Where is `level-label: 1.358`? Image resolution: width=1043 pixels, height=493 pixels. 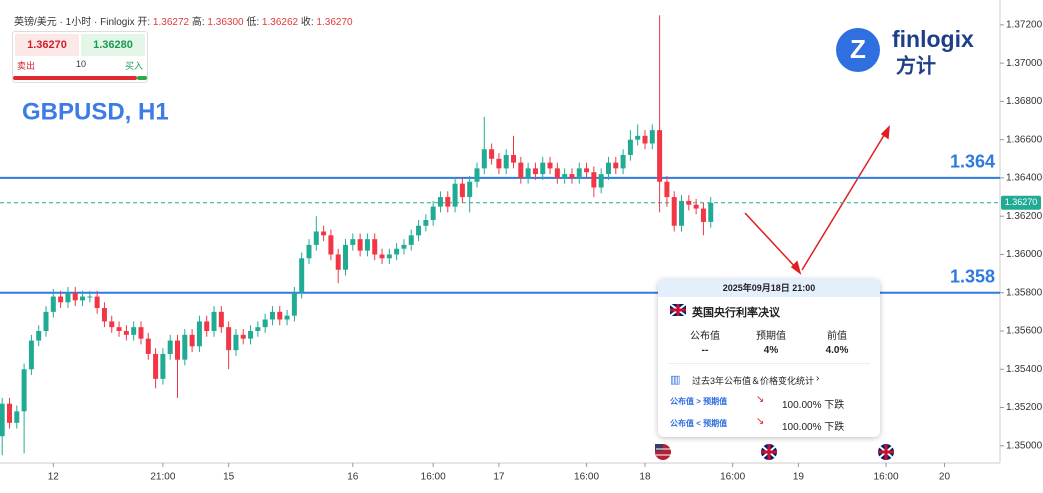
level-label: 1.358 is located at coordinates (972, 276).